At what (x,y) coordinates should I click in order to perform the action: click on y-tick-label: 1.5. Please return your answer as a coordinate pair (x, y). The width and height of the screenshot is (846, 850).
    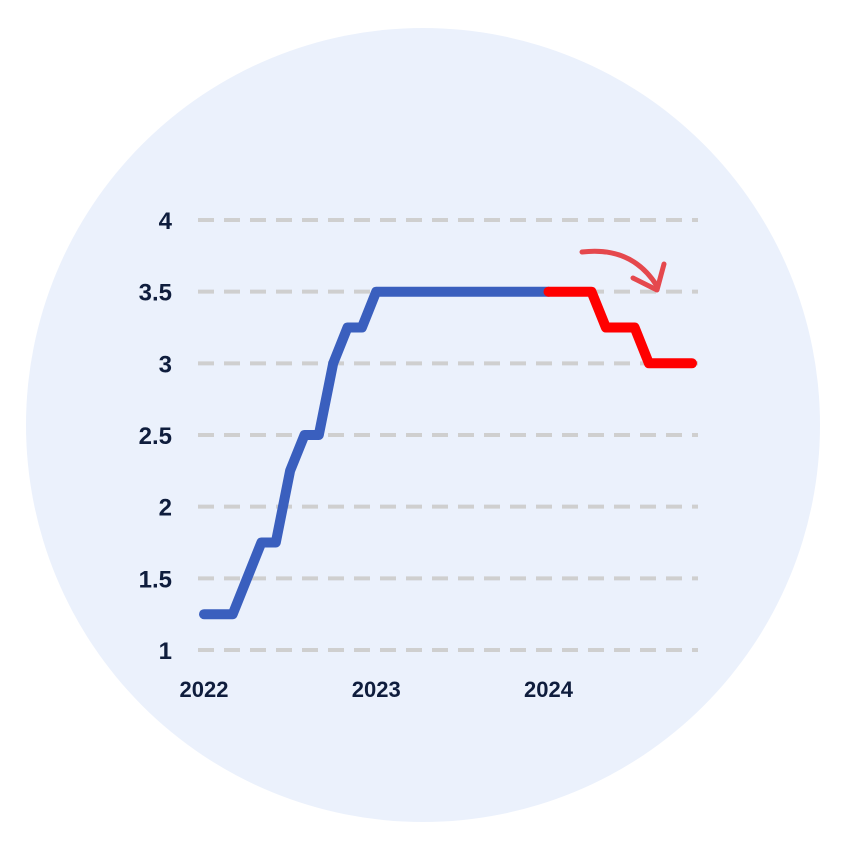
    Looking at the image, I should click on (155, 579).